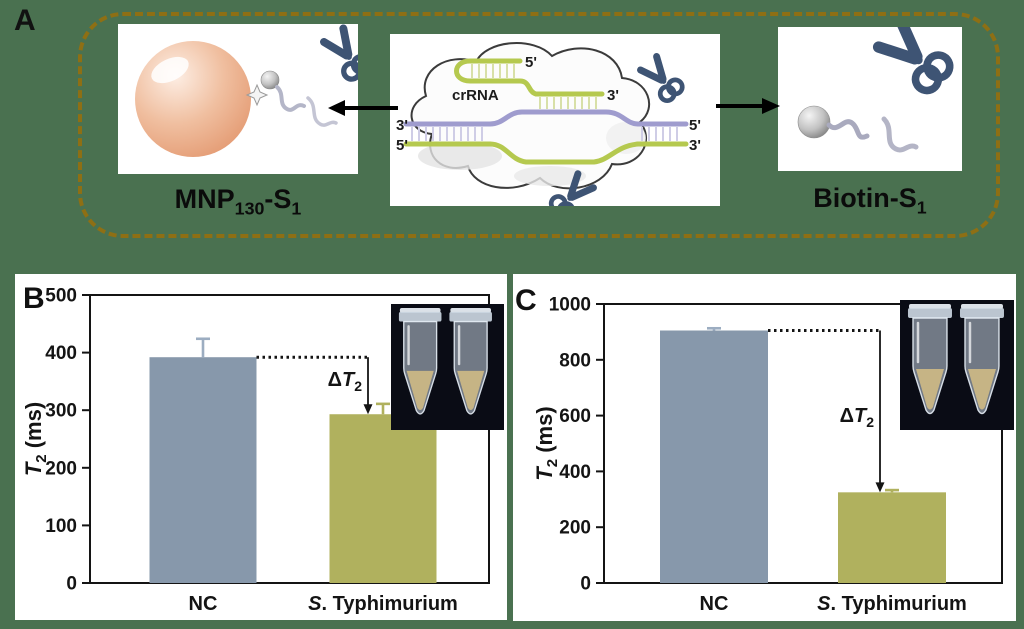 This screenshot has height=629, width=1024. Describe the element at coordinates (493, 71) in the screenshot. I see `hairpin-base-pairs` at that location.